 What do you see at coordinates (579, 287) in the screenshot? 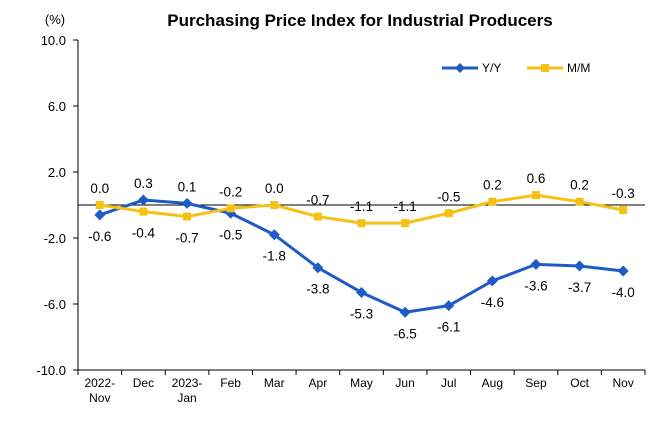
I see `yy-data-label: -3.7` at bounding box center [579, 287].